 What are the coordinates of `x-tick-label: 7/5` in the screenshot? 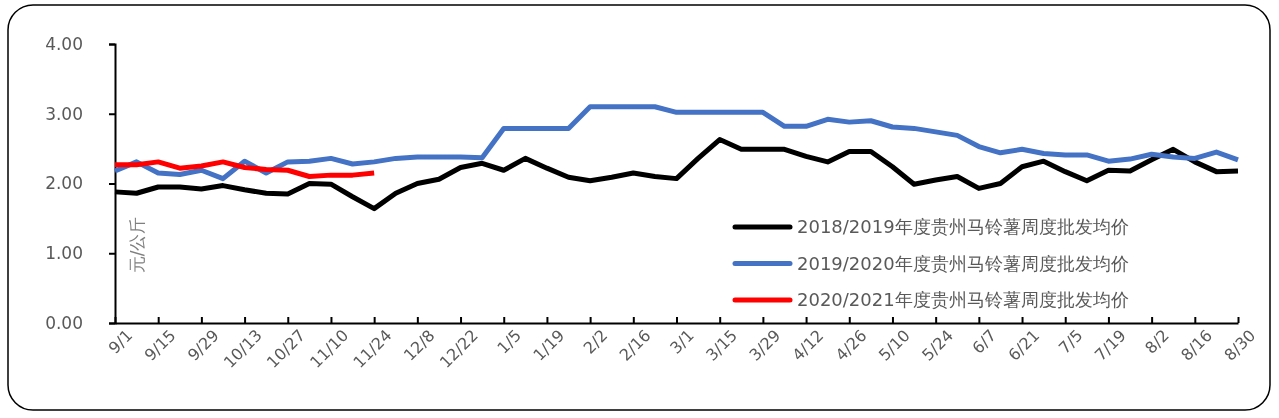 It's located at (1070, 341).